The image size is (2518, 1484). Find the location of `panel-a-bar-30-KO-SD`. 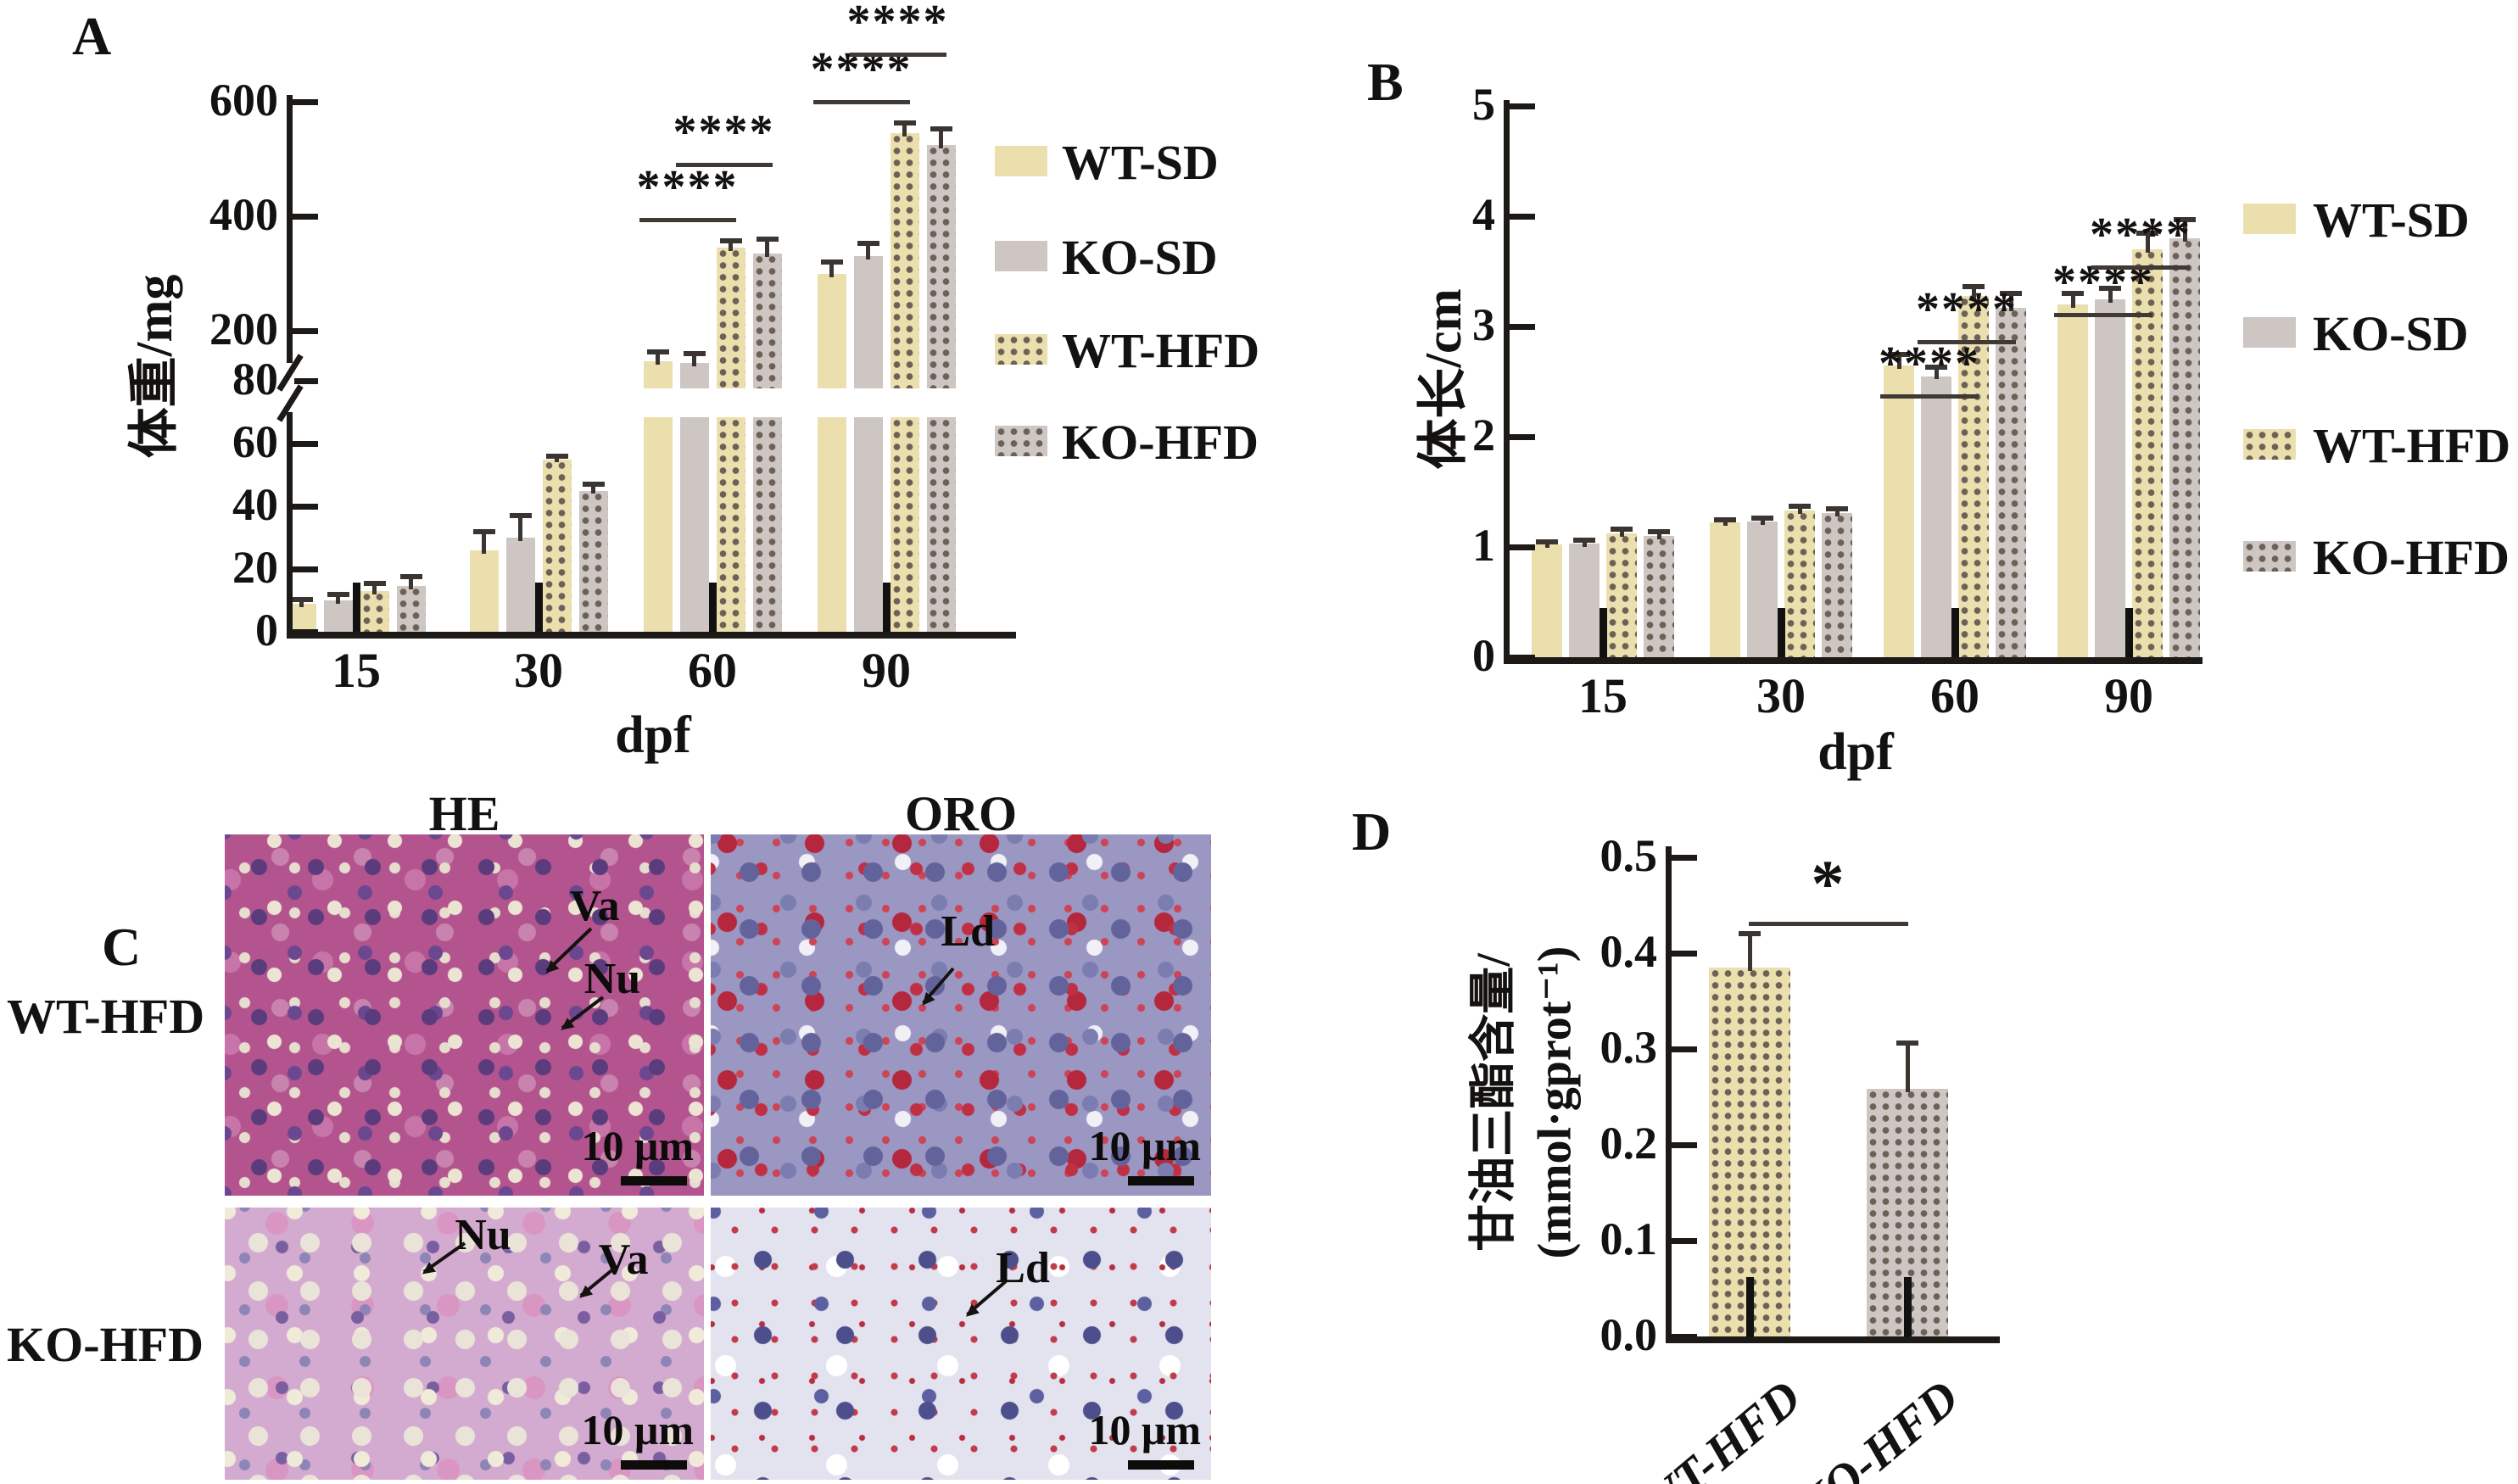

panel-a-bar-30-KO-SD is located at coordinates (520, 585).